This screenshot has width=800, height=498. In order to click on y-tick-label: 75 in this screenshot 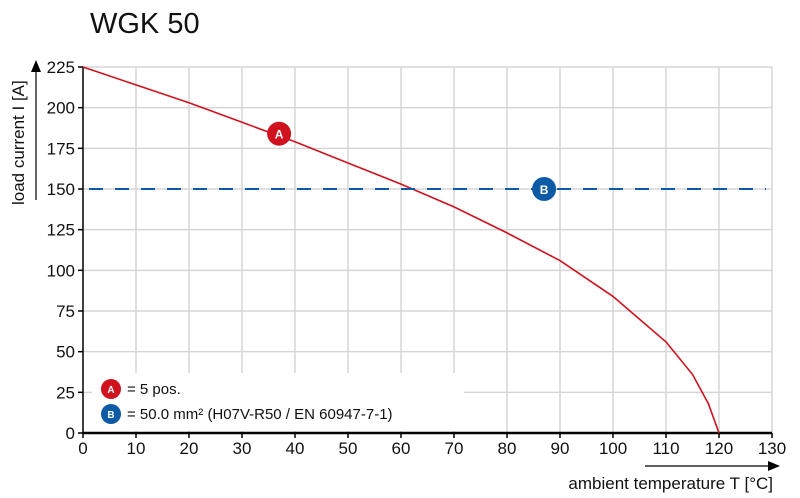, I will do `click(65, 311)`.